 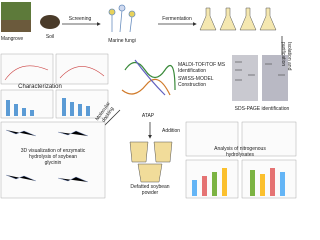 What do you see at coordinates (151, 162) in the screenshot?
I see `beakers` at bounding box center [151, 162].